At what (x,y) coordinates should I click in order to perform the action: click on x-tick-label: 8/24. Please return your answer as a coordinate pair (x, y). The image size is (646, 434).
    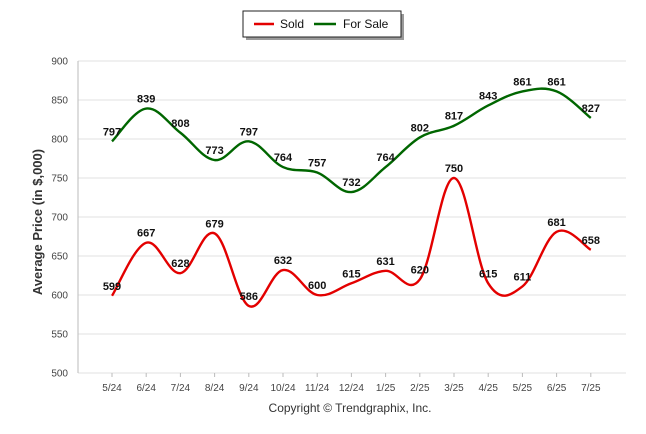
    Looking at the image, I should click on (215, 388).